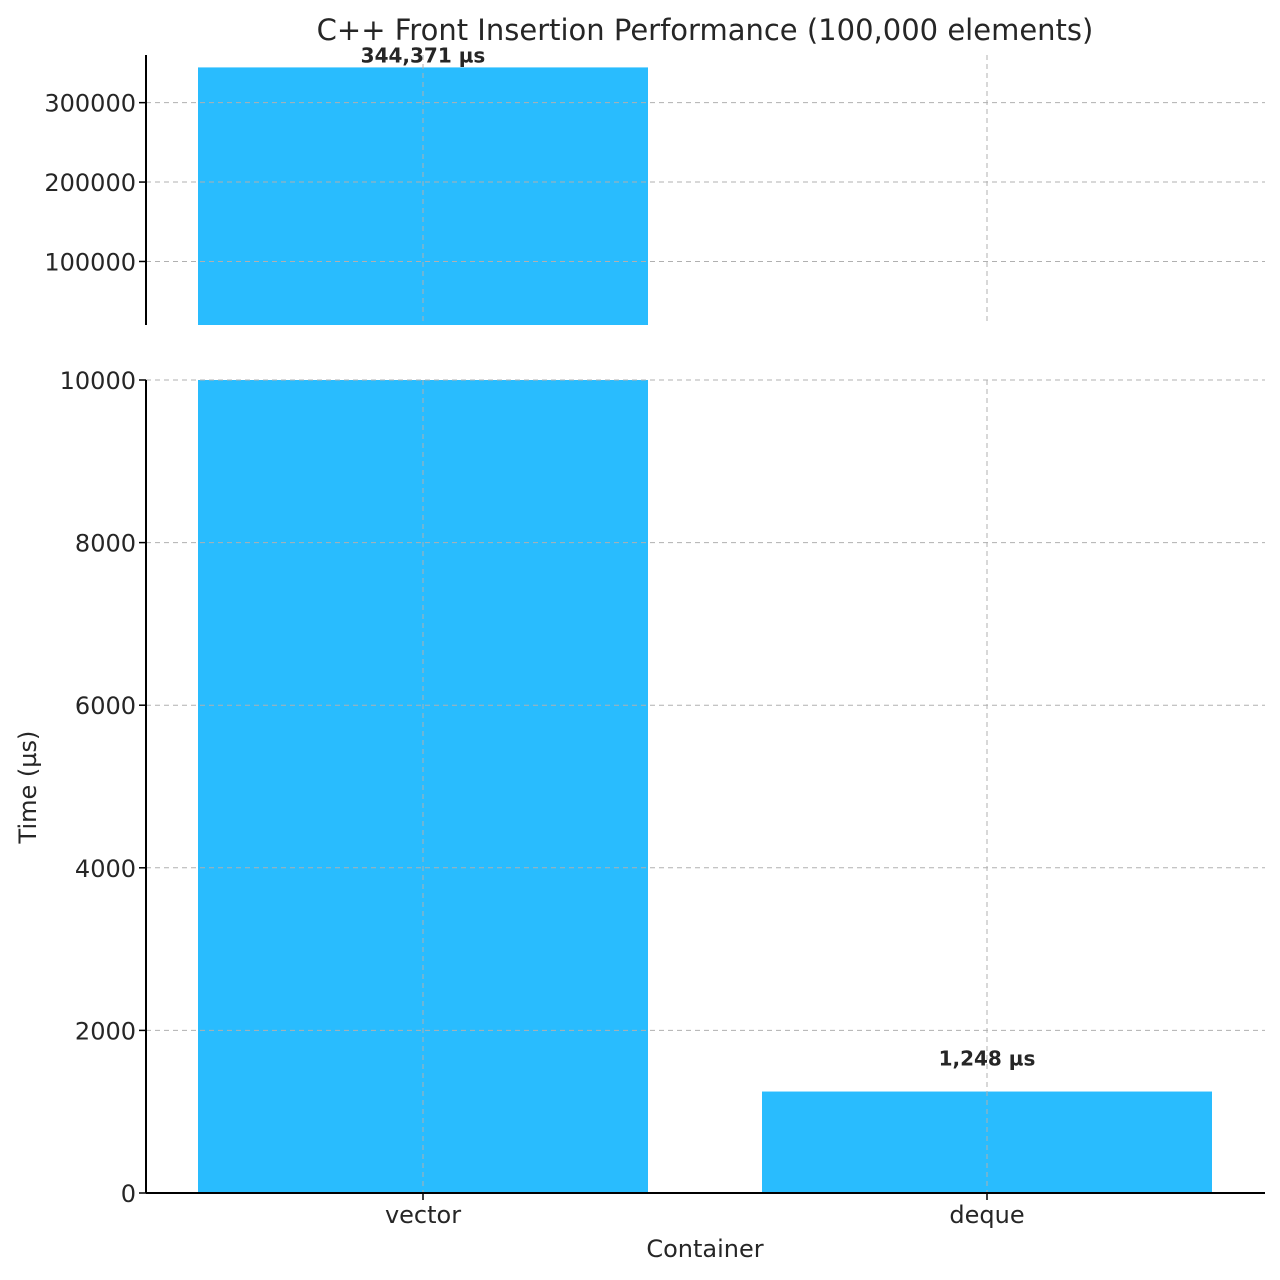  I want to click on y-tick-label: 4000, so click(105, 869).